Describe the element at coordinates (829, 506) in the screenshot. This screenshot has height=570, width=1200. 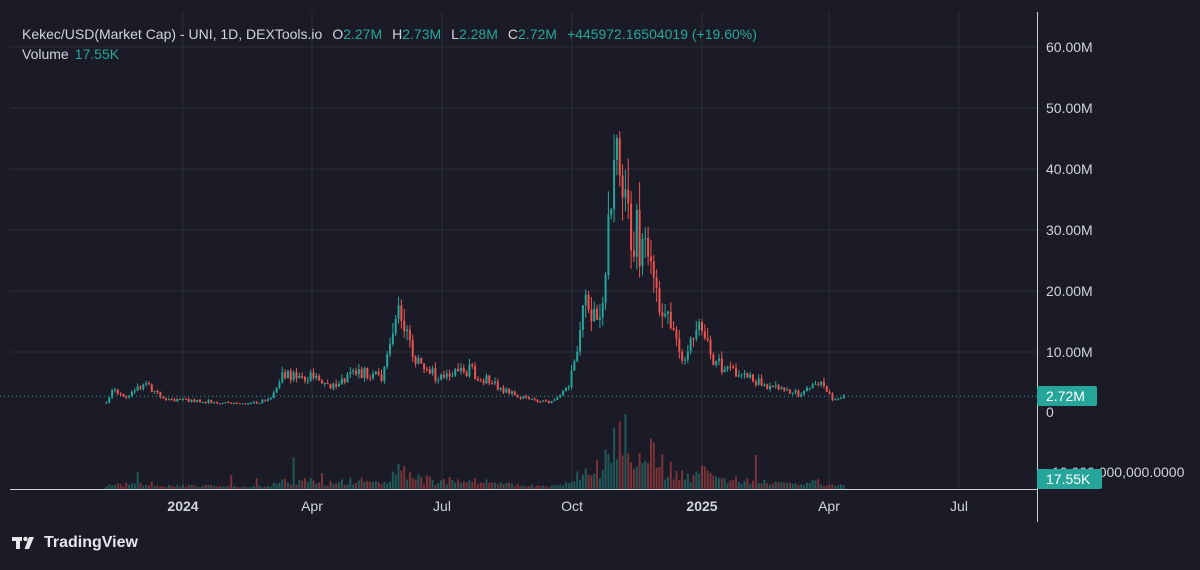
I see `time-label: Apr` at that location.